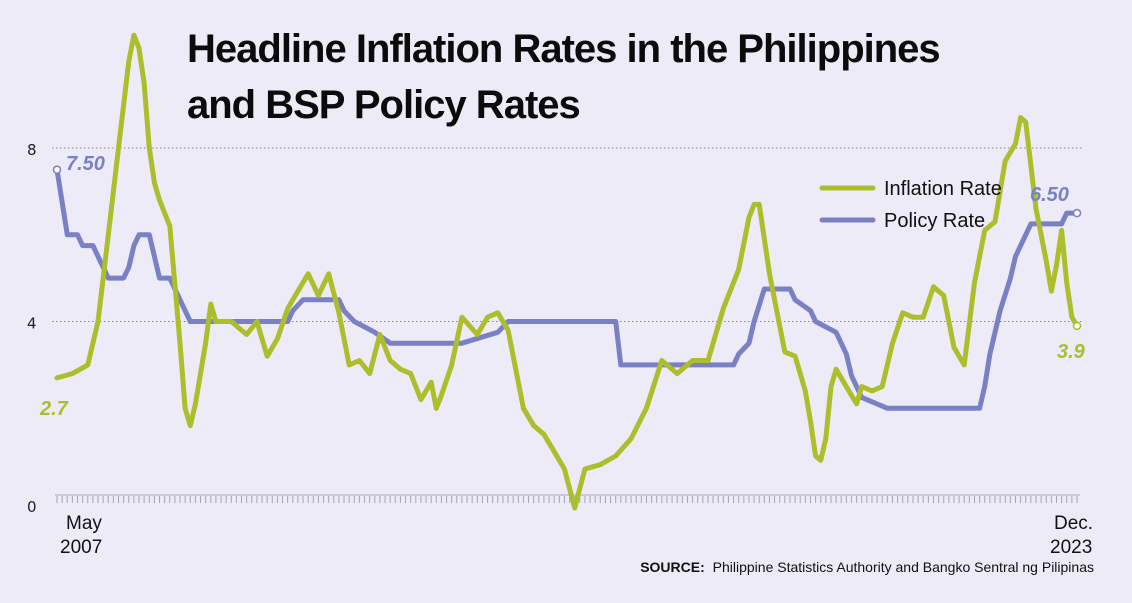  Describe the element at coordinates (910, 205) in the screenshot. I see `legend: Inflation Rate Policy Rate` at that location.